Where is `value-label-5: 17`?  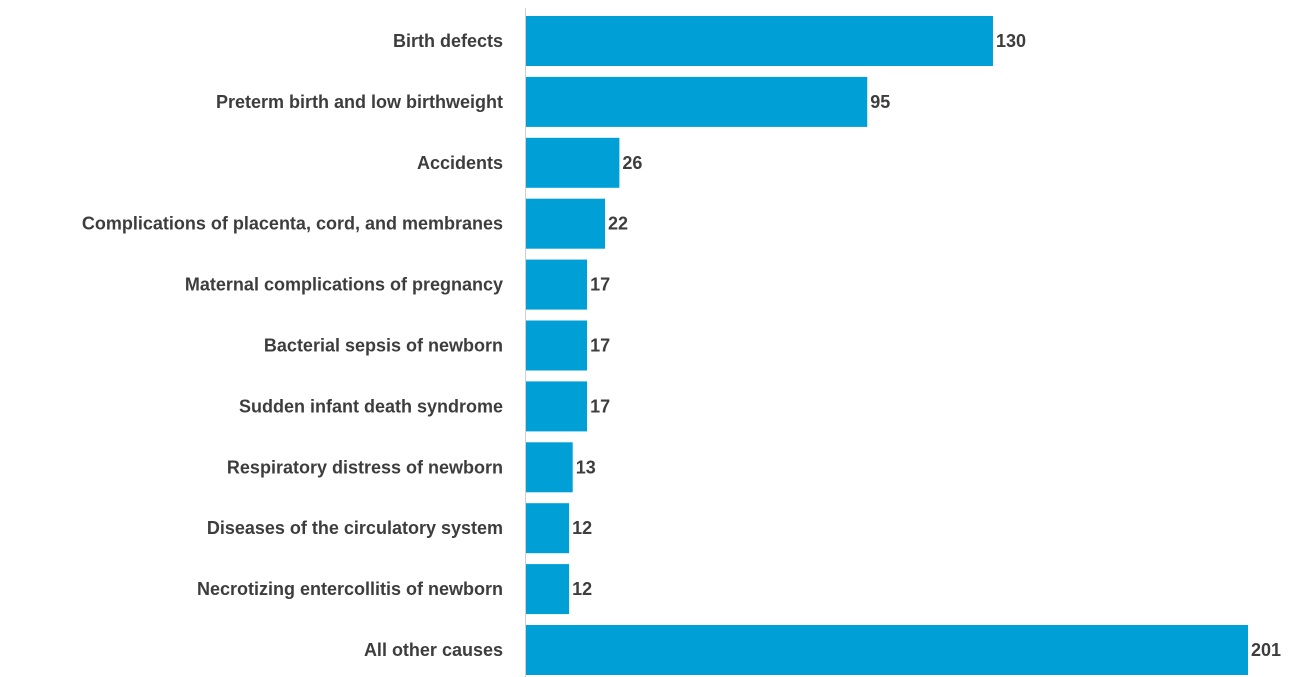 value-label-5: 17 is located at coordinates (600, 346).